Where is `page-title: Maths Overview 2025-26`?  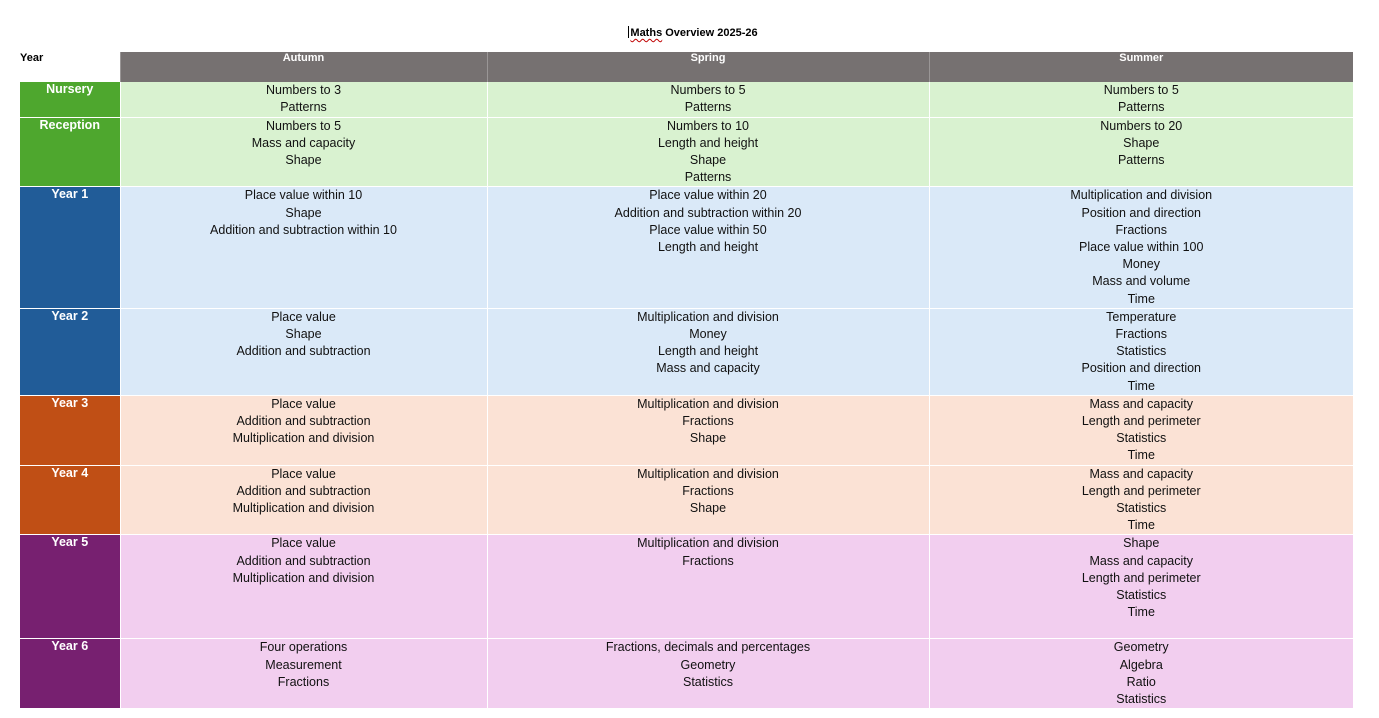
page-title: Maths Overview 2025-26 is located at coordinates (689, 32).